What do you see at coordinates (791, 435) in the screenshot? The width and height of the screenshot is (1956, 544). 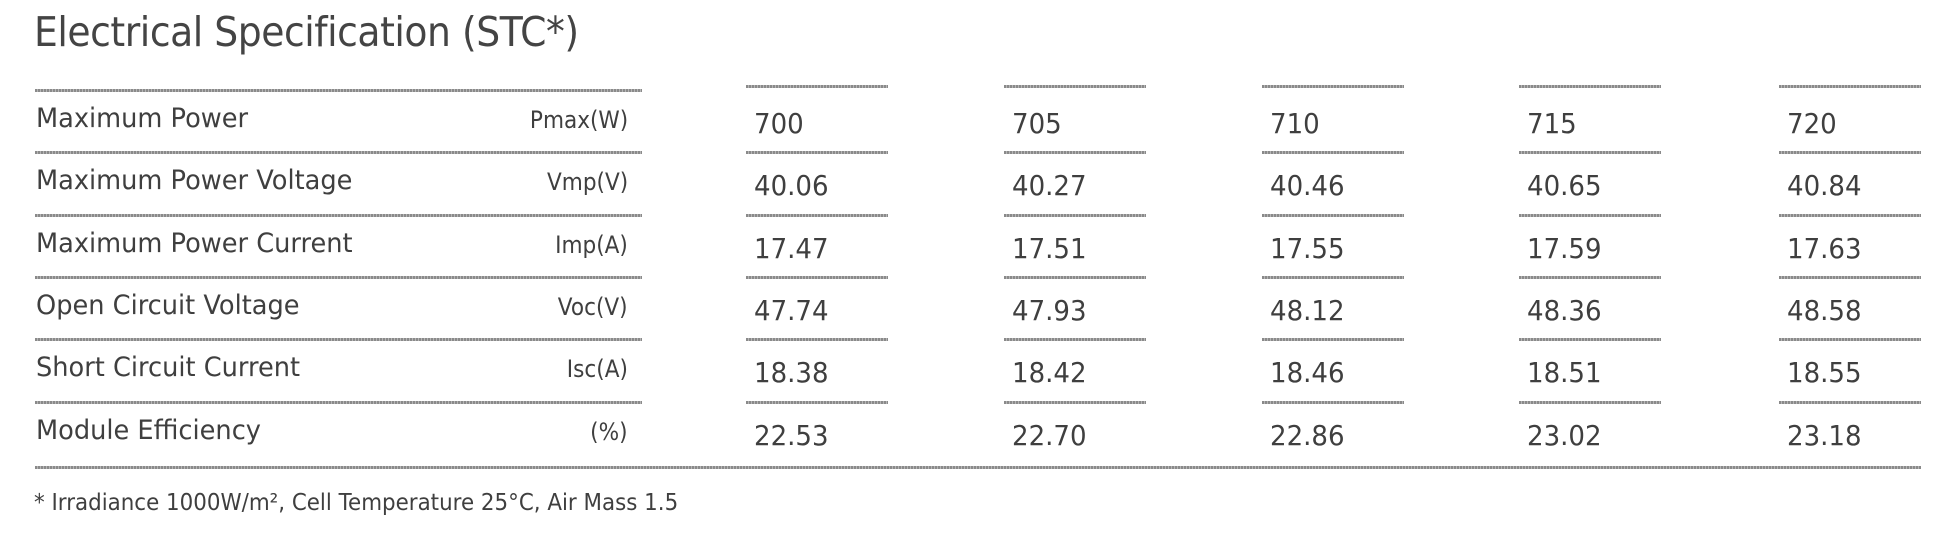 I see `value-cell: 22.53` at bounding box center [791, 435].